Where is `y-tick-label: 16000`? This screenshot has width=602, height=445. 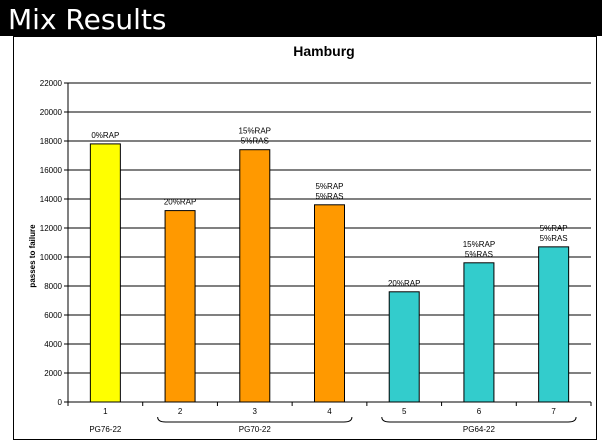 y-tick-label: 16000 is located at coordinates (51, 170).